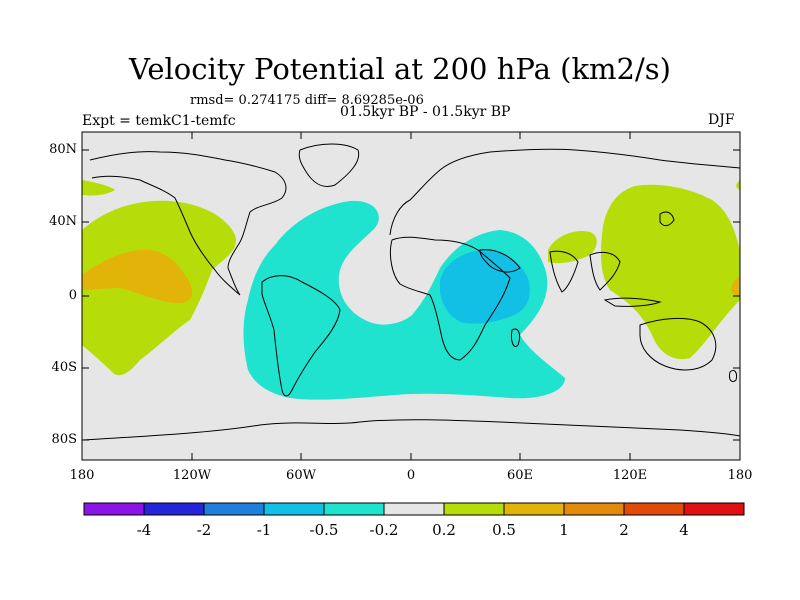  What do you see at coordinates (444, 530) in the screenshot?
I see `colorbar-label: 0.2` at bounding box center [444, 530].